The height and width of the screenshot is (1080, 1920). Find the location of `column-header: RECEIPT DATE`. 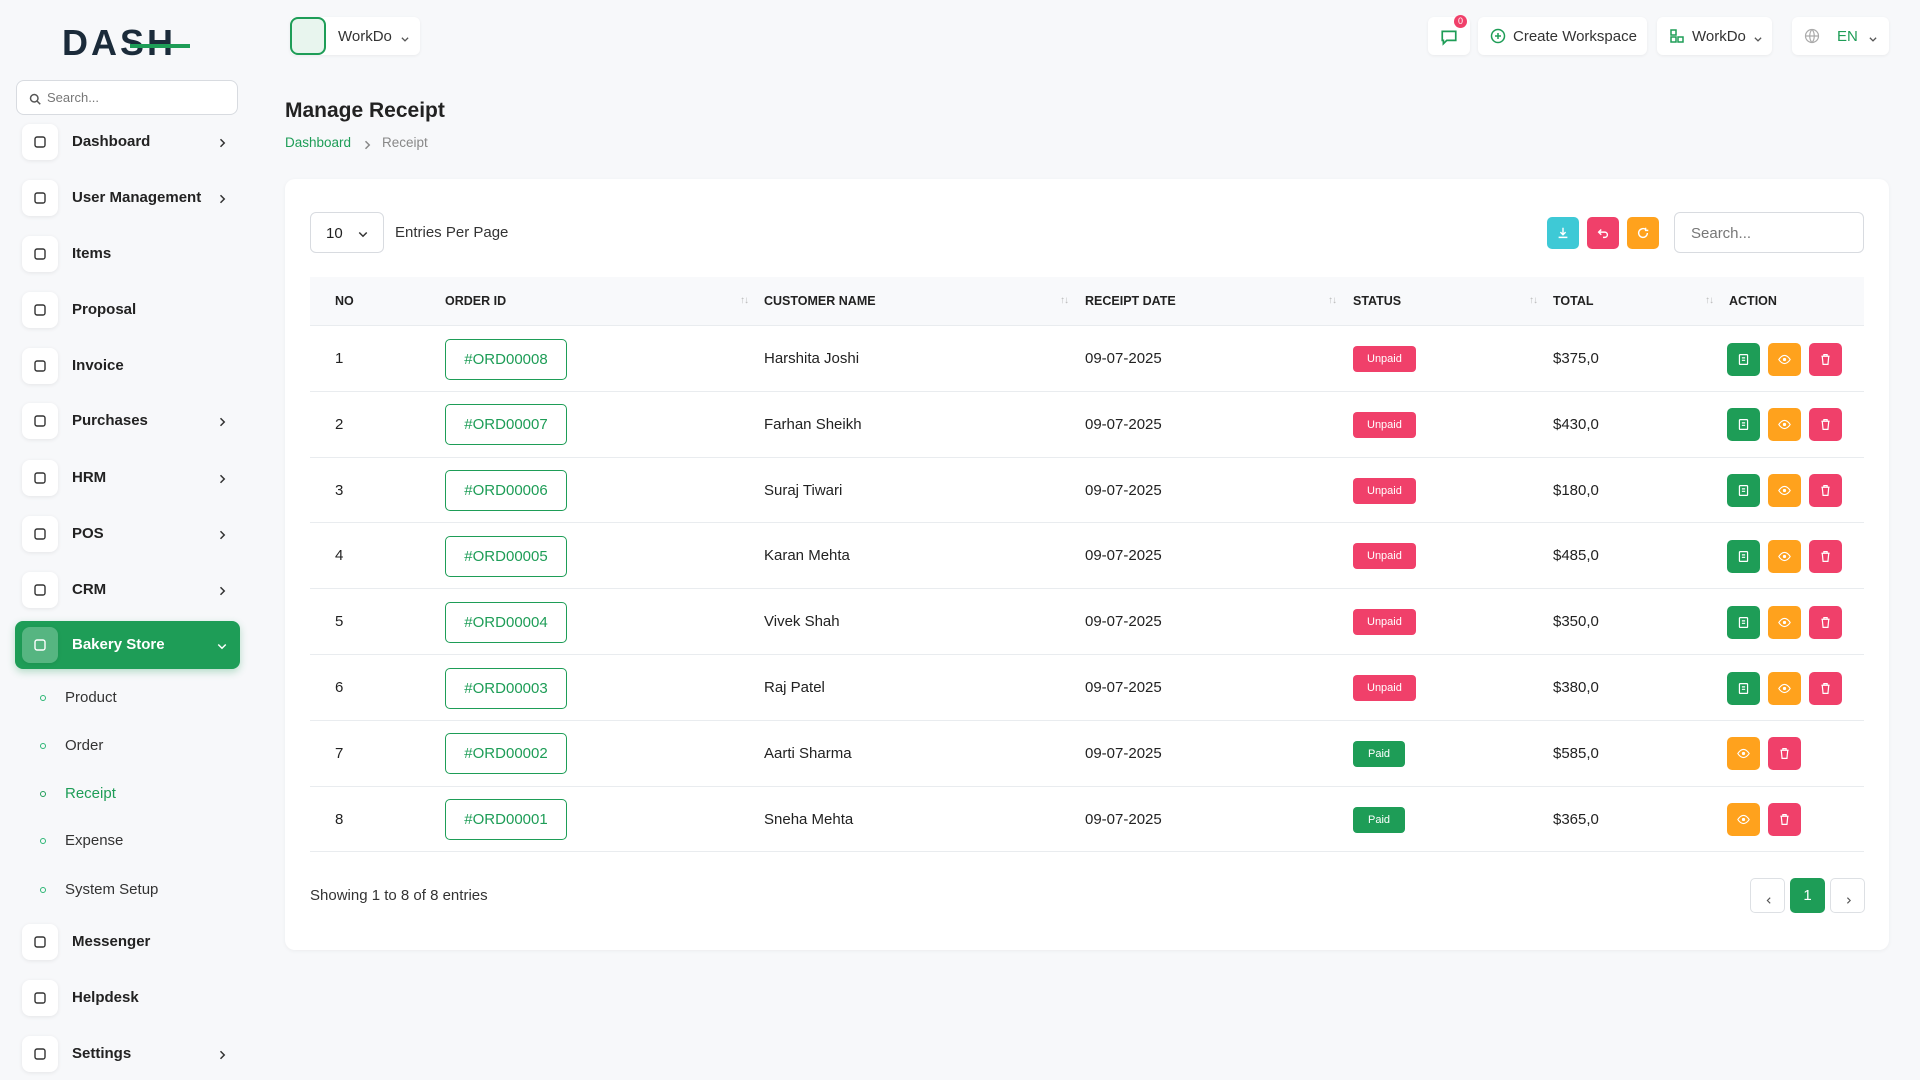

column-header: RECEIPT DATE is located at coordinates (1130, 301).